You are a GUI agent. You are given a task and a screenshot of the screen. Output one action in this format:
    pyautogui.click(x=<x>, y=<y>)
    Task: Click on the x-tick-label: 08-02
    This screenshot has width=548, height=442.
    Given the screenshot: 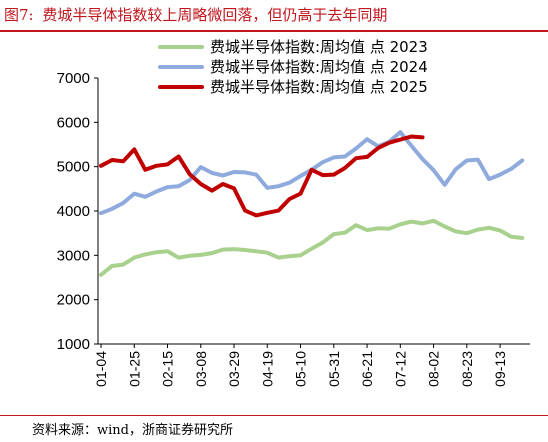 What is the action you would take?
    pyautogui.click(x=434, y=369)
    